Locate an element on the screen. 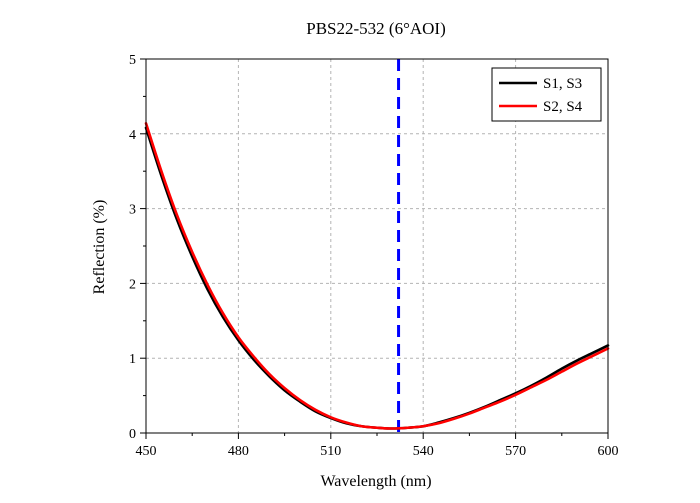 The height and width of the screenshot is (503, 700). y-tick-label: 2 is located at coordinates (132, 284).